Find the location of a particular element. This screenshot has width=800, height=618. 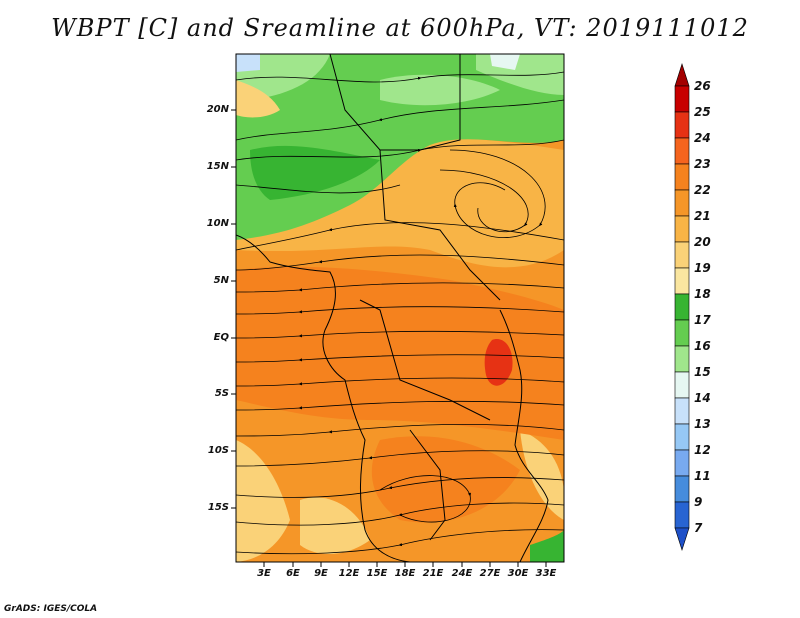

lon-label: 27E is located at coordinates (490, 573).